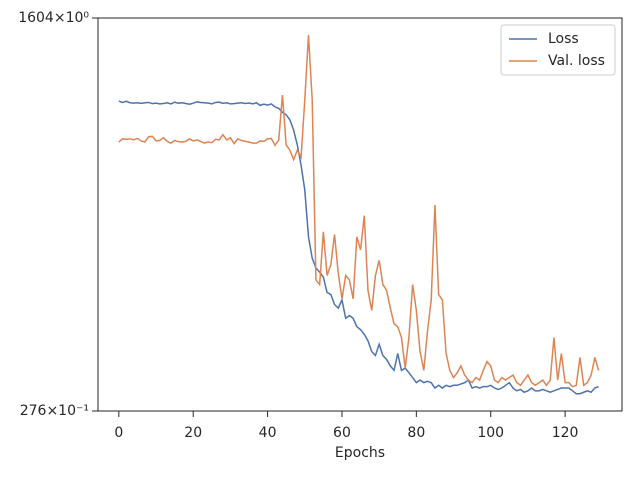 The height and width of the screenshot is (484, 640). Describe the element at coordinates (565, 433) in the screenshot. I see `x-tick-label: 120` at that location.